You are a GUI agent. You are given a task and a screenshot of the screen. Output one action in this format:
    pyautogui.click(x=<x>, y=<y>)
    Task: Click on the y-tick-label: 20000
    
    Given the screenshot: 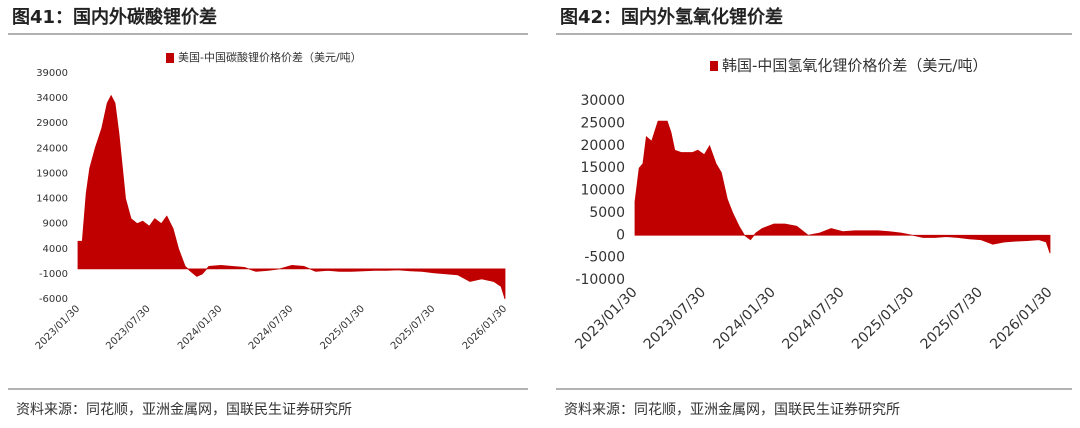 What is the action you would take?
    pyautogui.click(x=602, y=146)
    